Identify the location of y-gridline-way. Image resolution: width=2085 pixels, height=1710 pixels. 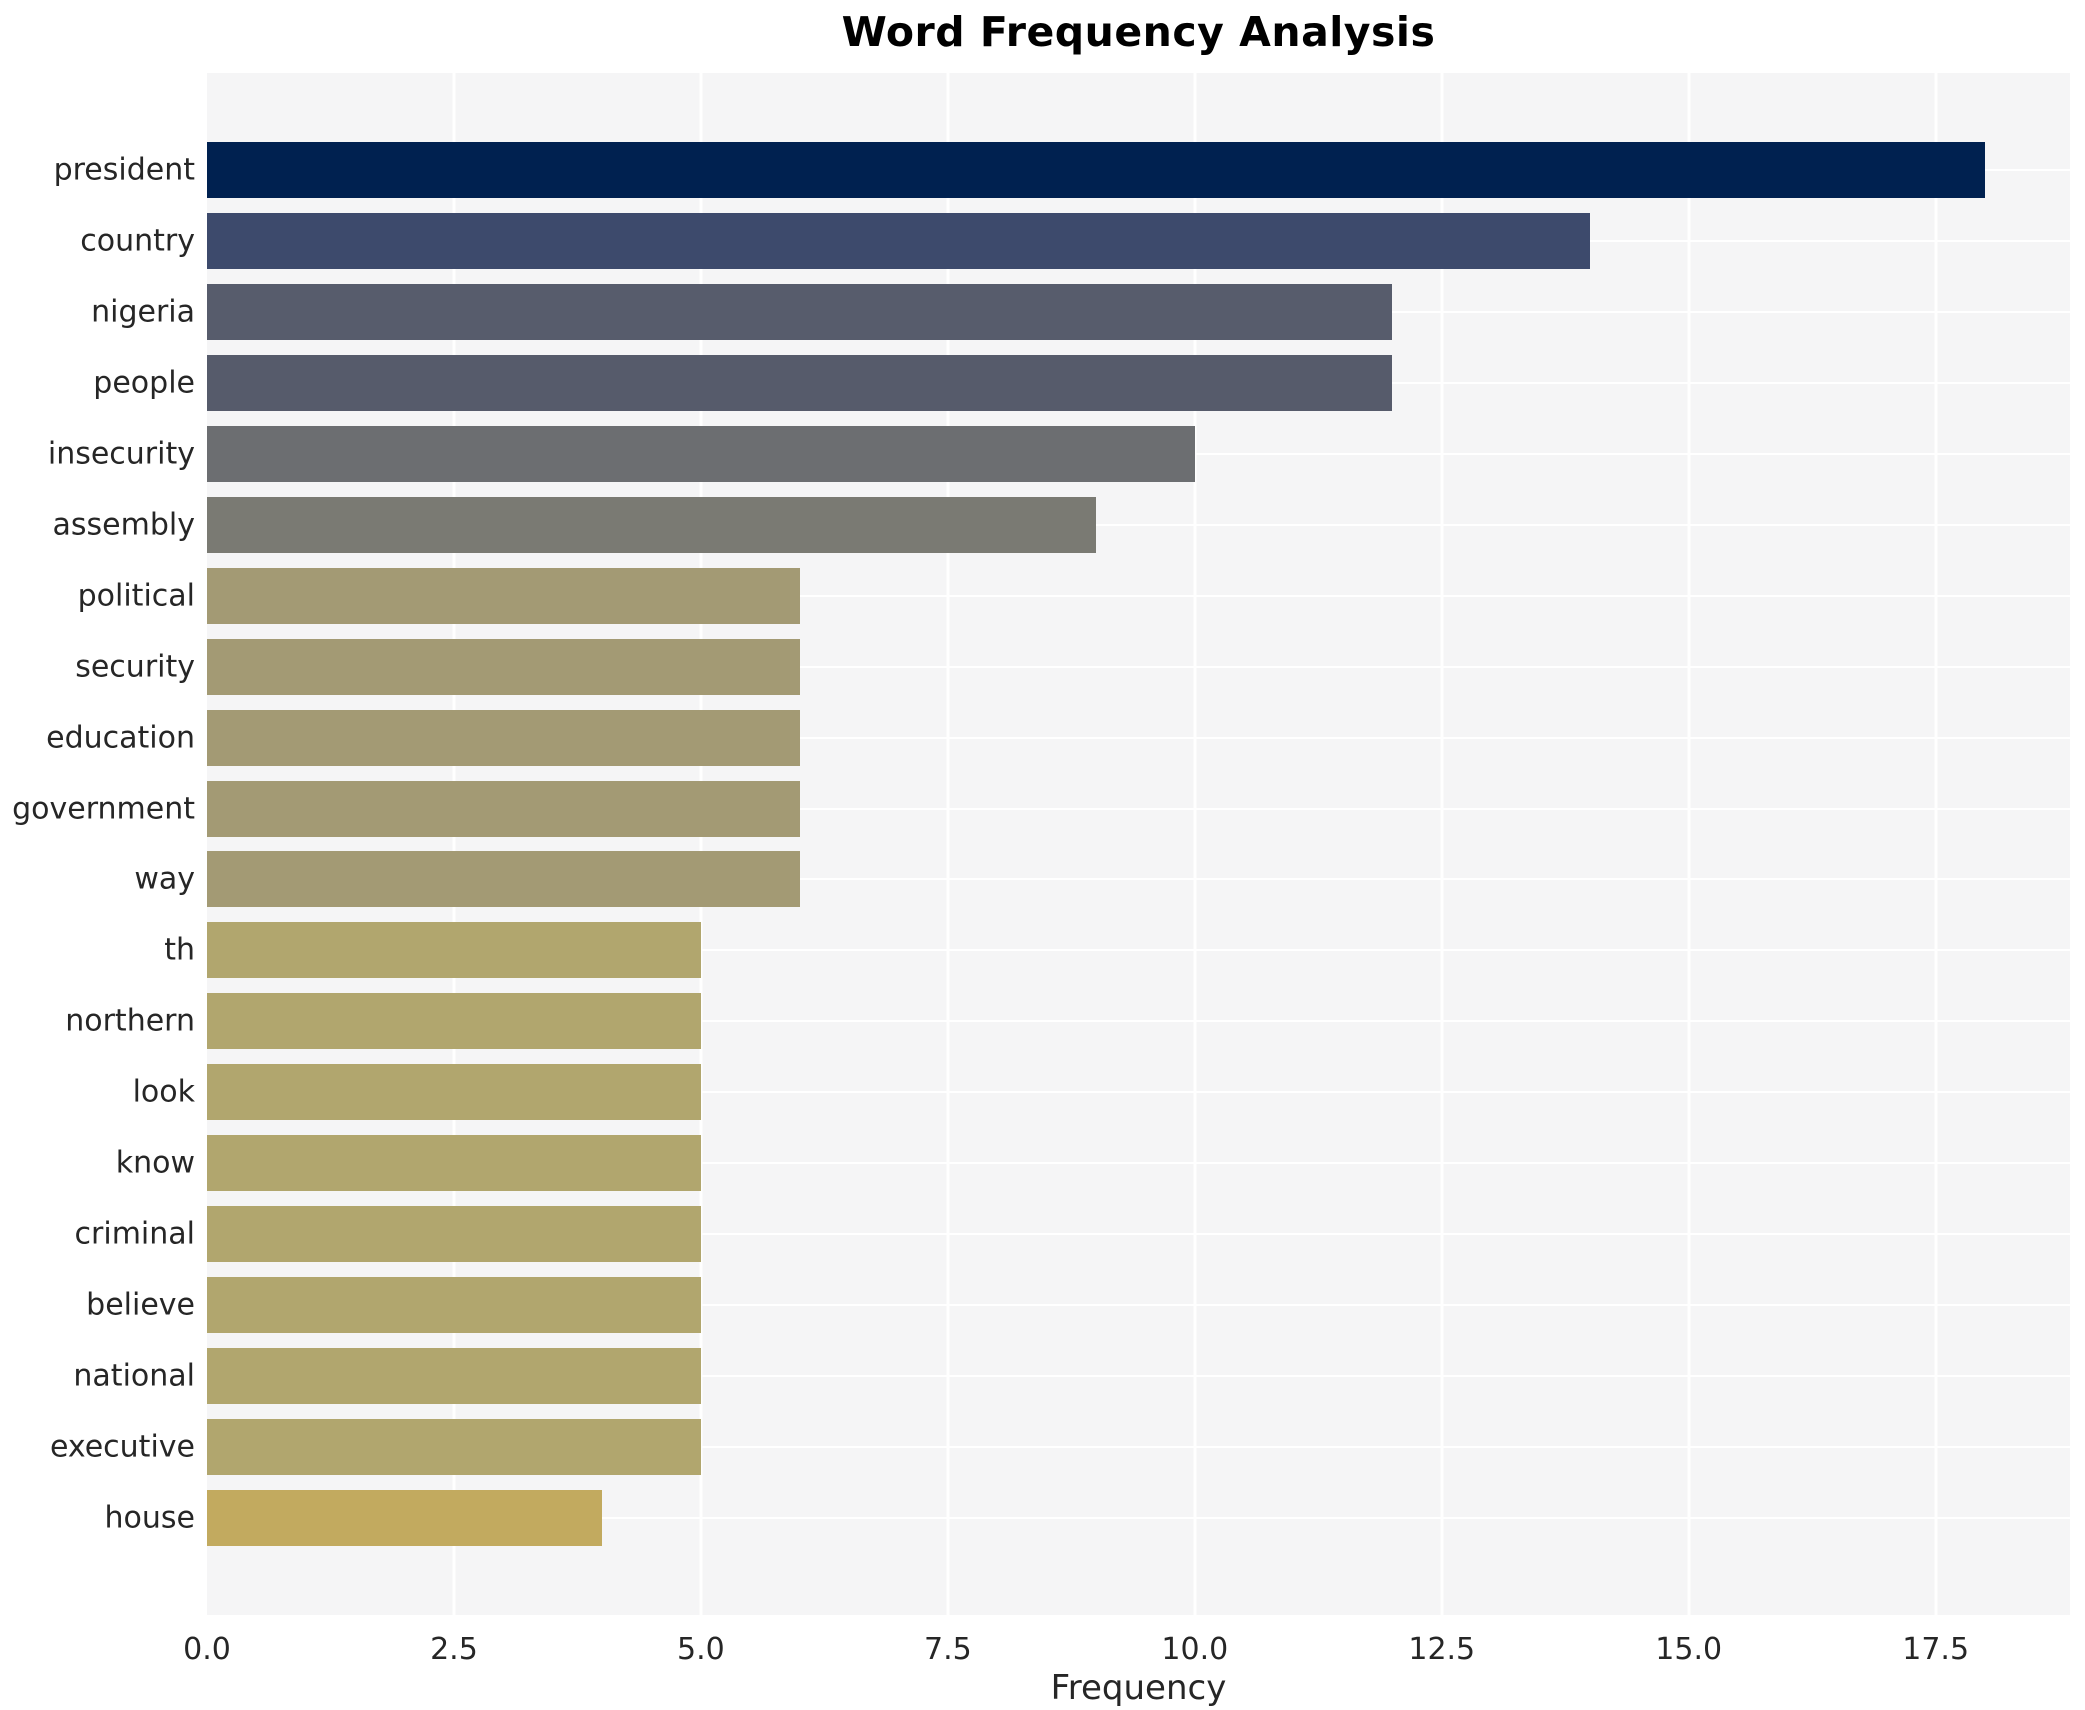
(1138, 879).